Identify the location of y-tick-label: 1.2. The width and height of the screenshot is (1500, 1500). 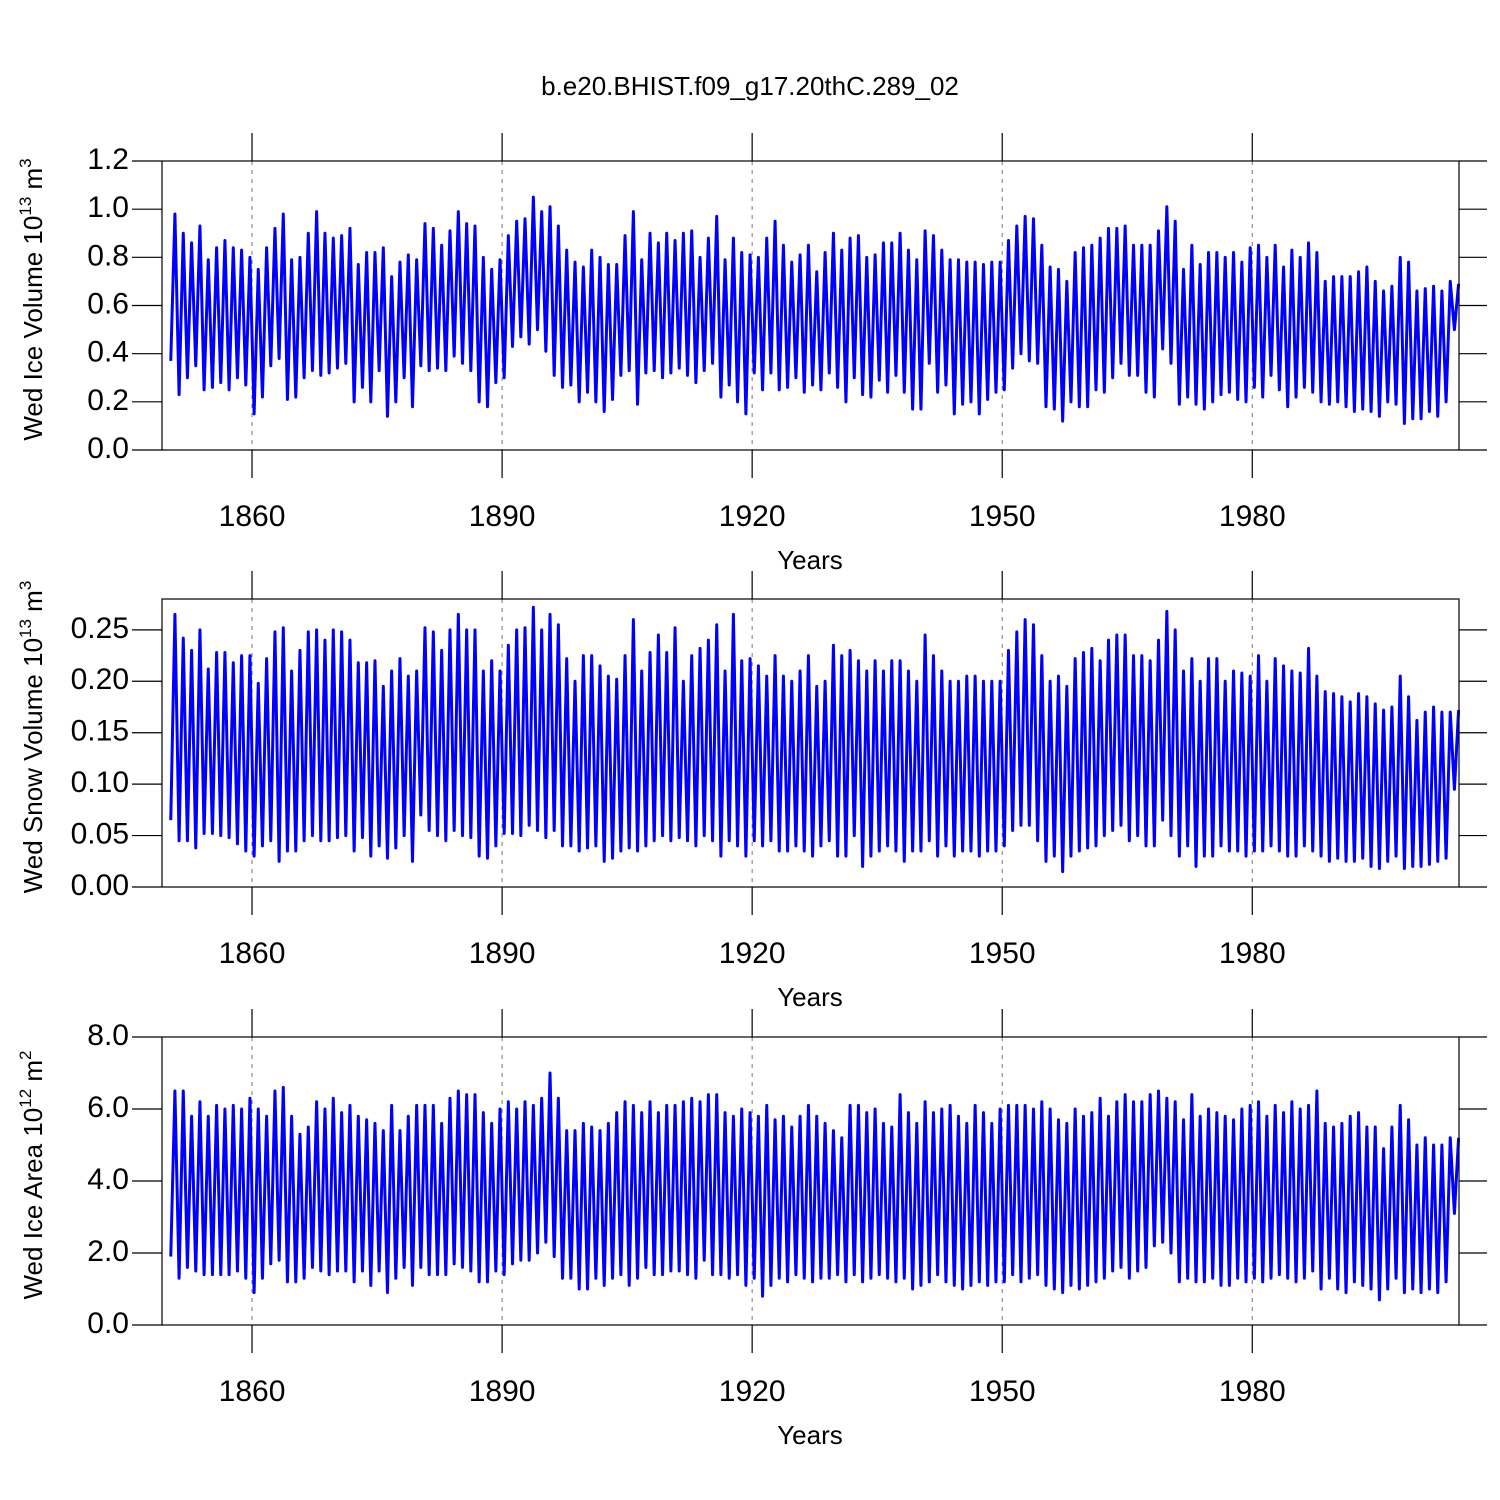
(108, 159).